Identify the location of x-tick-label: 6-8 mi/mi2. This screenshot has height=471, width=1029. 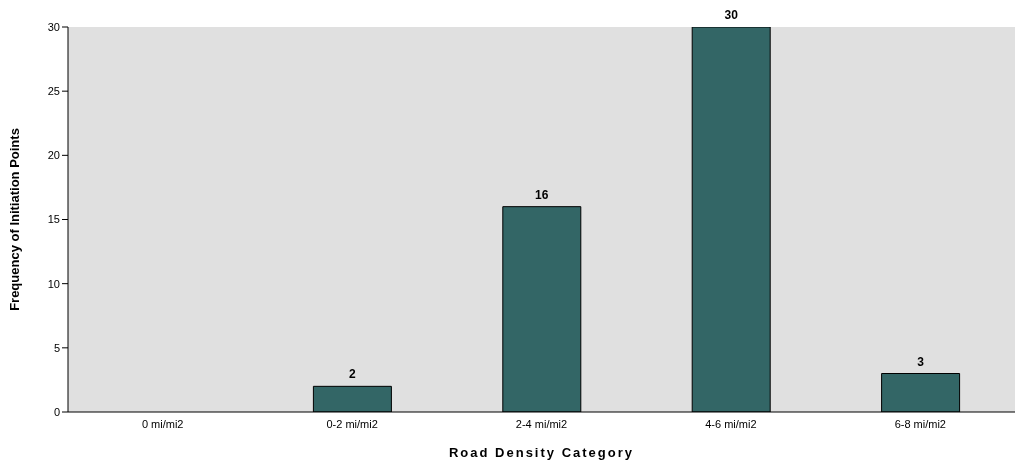
(920, 423).